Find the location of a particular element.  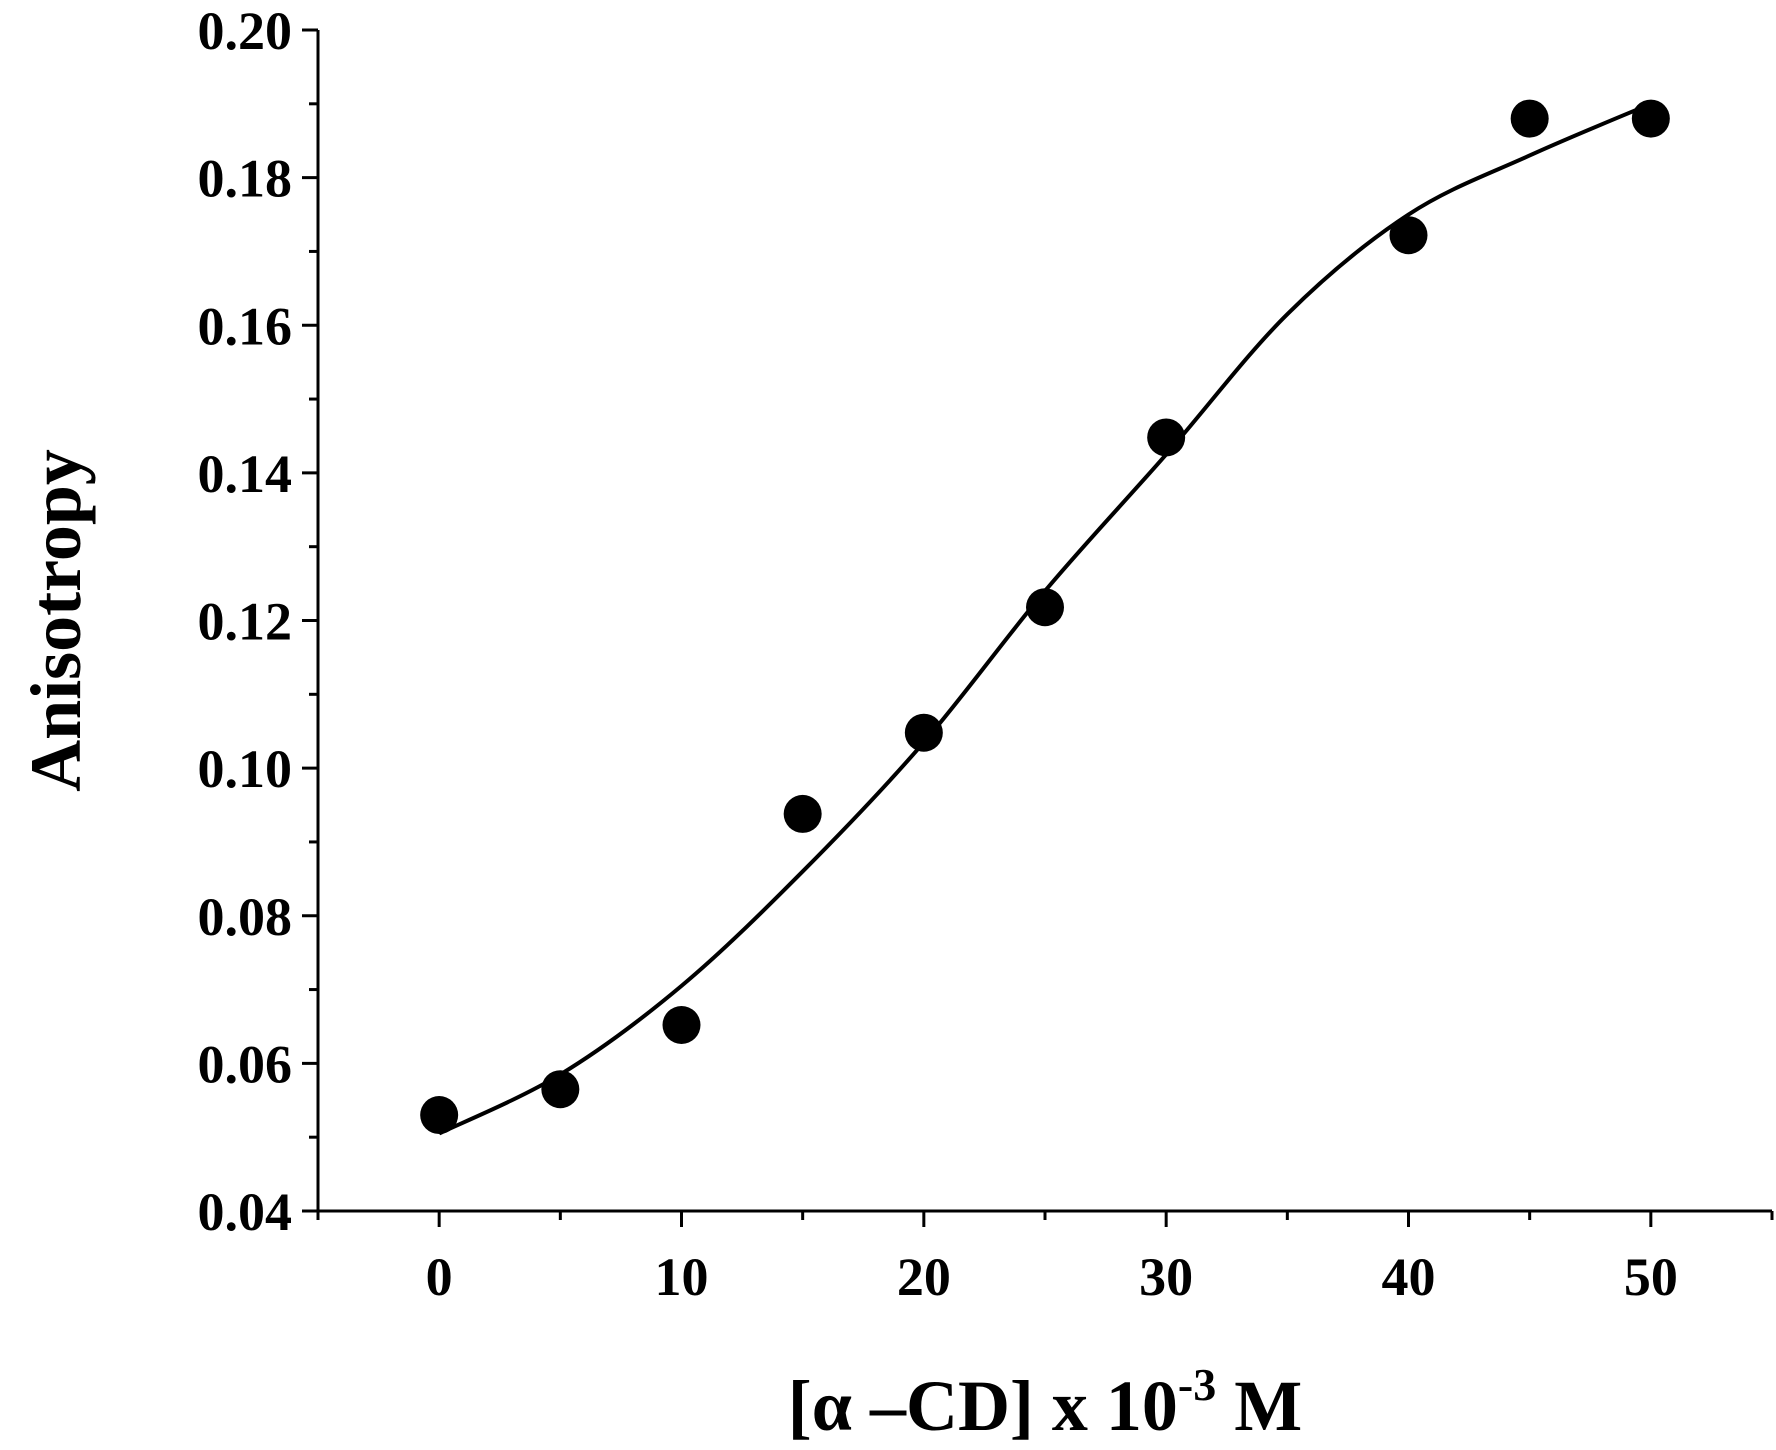

x-axis-ticks: 0 10 20 30 40 50 is located at coordinates (1045, 1259).